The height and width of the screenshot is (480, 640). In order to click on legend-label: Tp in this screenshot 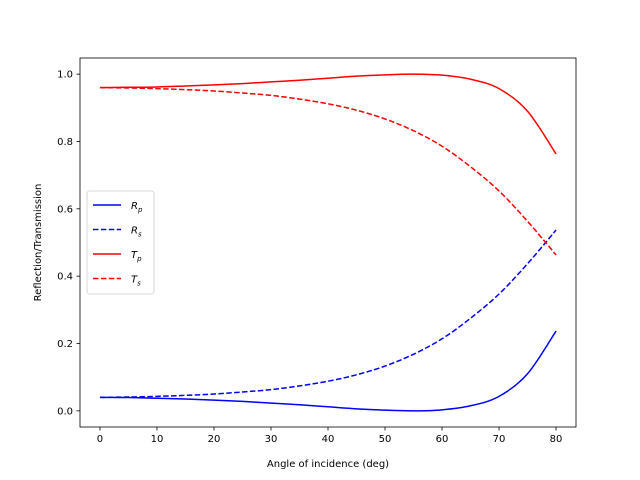, I will do `click(136, 256)`.